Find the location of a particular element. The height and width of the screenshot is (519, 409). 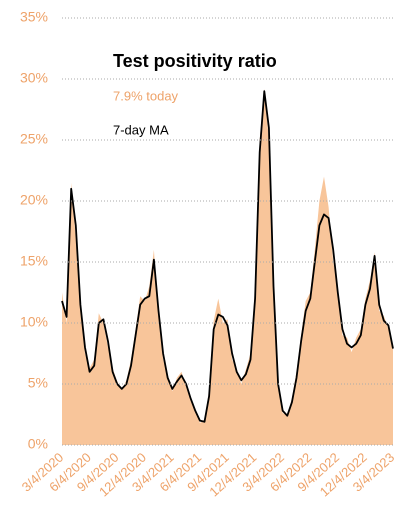

y-tick-label: 25% is located at coordinates (34, 139).